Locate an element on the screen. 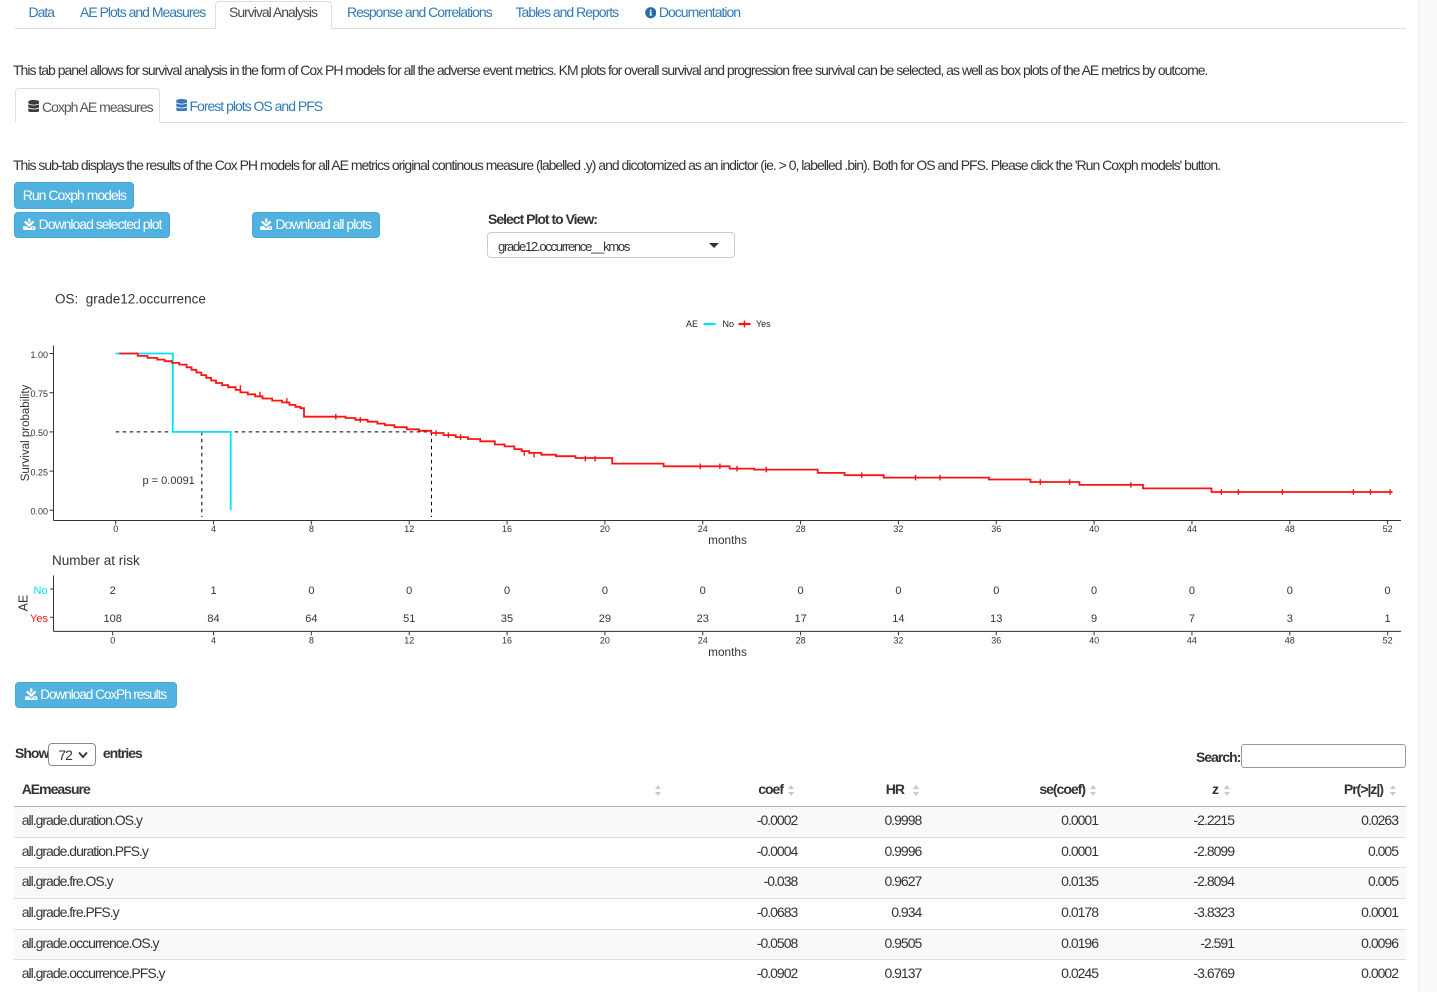  svg-text: 14 is located at coordinates (898, 619).